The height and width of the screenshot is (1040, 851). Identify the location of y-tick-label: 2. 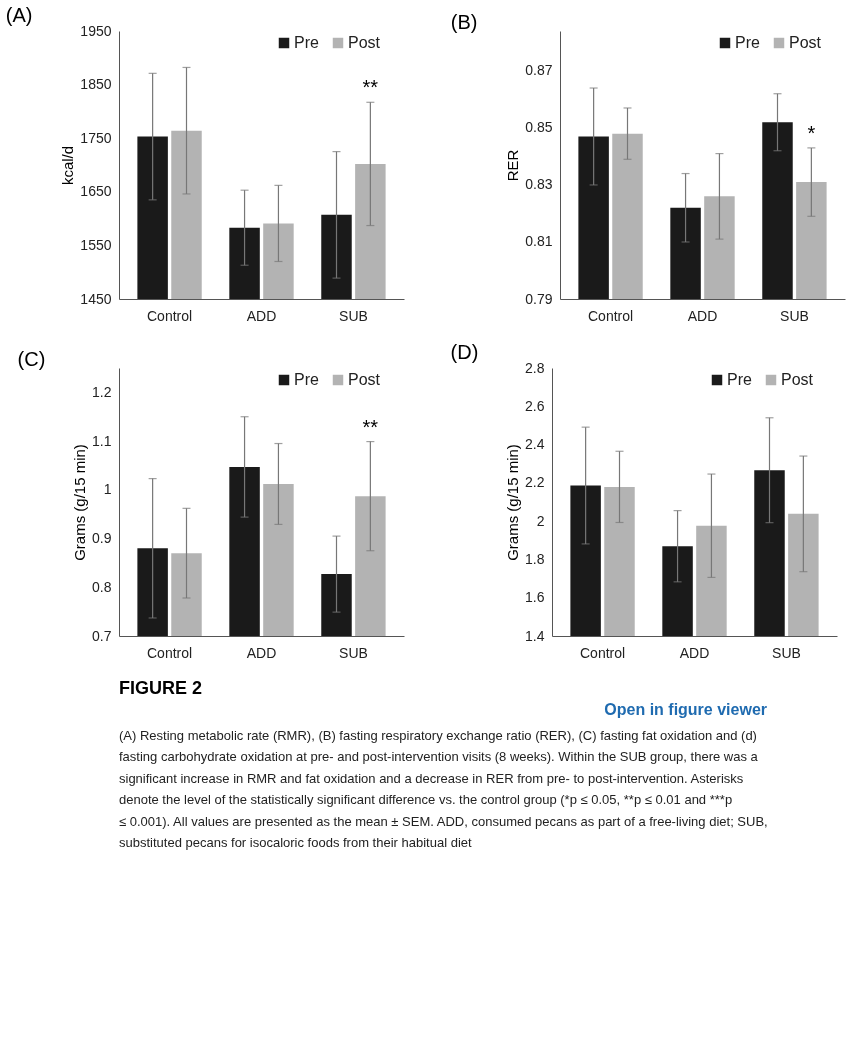
(540, 520).